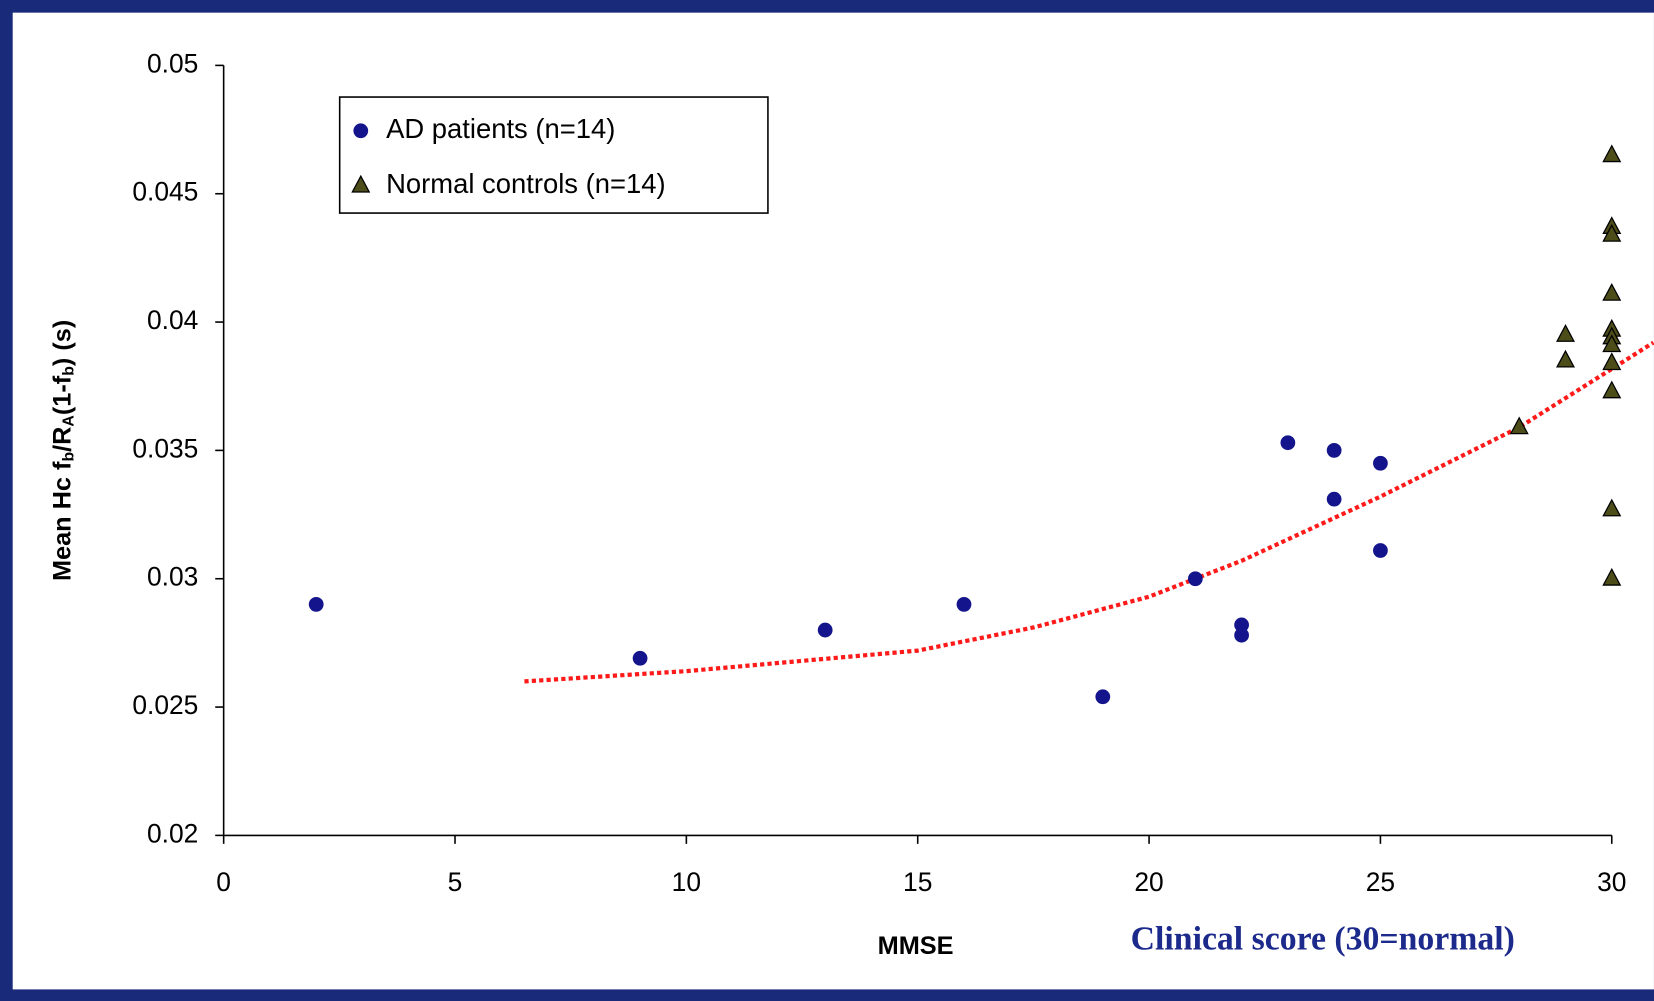  What do you see at coordinates (1323, 939) in the screenshot?
I see `annotation: Clinical score (30=normal)` at bounding box center [1323, 939].